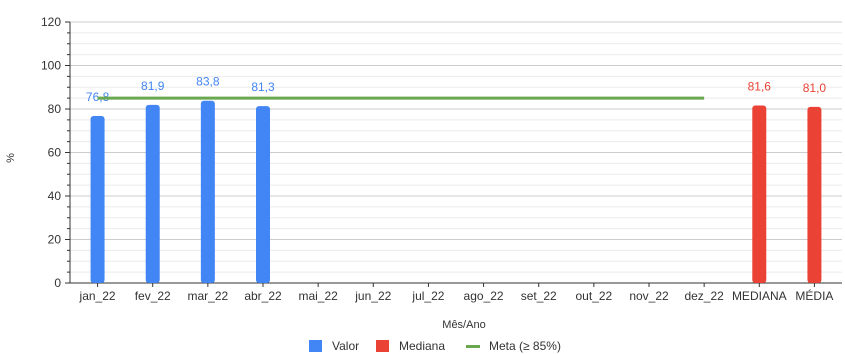 The image size is (845, 354). What do you see at coordinates (759, 296) in the screenshot?
I see `x-tick-label: MEDIANA` at bounding box center [759, 296].